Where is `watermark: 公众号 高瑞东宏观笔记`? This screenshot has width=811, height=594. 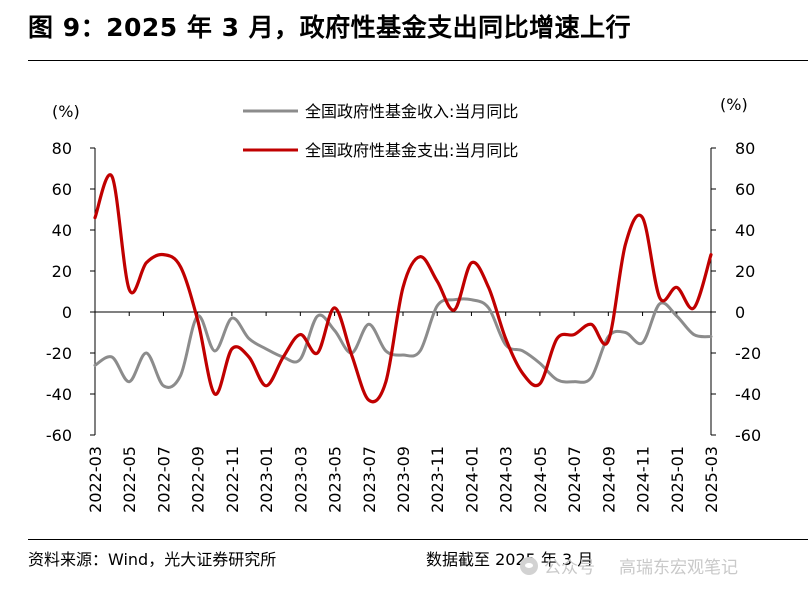
watermark: 公众号 高瑞东宏观笔记 is located at coordinates (629, 565).